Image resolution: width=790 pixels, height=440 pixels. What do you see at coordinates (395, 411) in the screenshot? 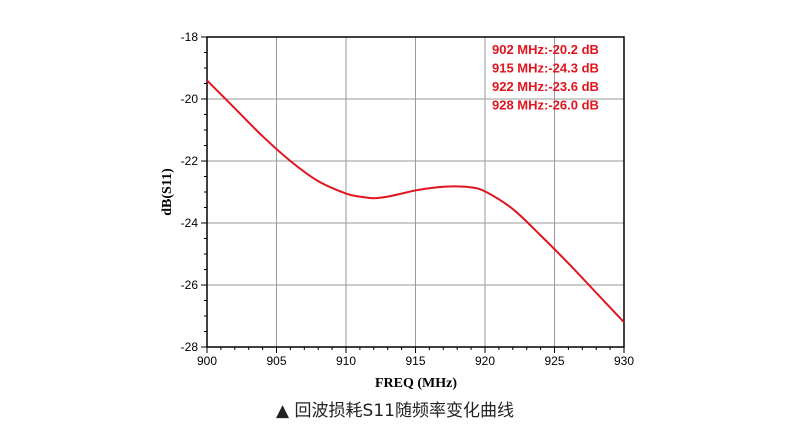
I see `figure-caption: ▲ 回波损耗S11随频率变化曲线` at bounding box center [395, 411].